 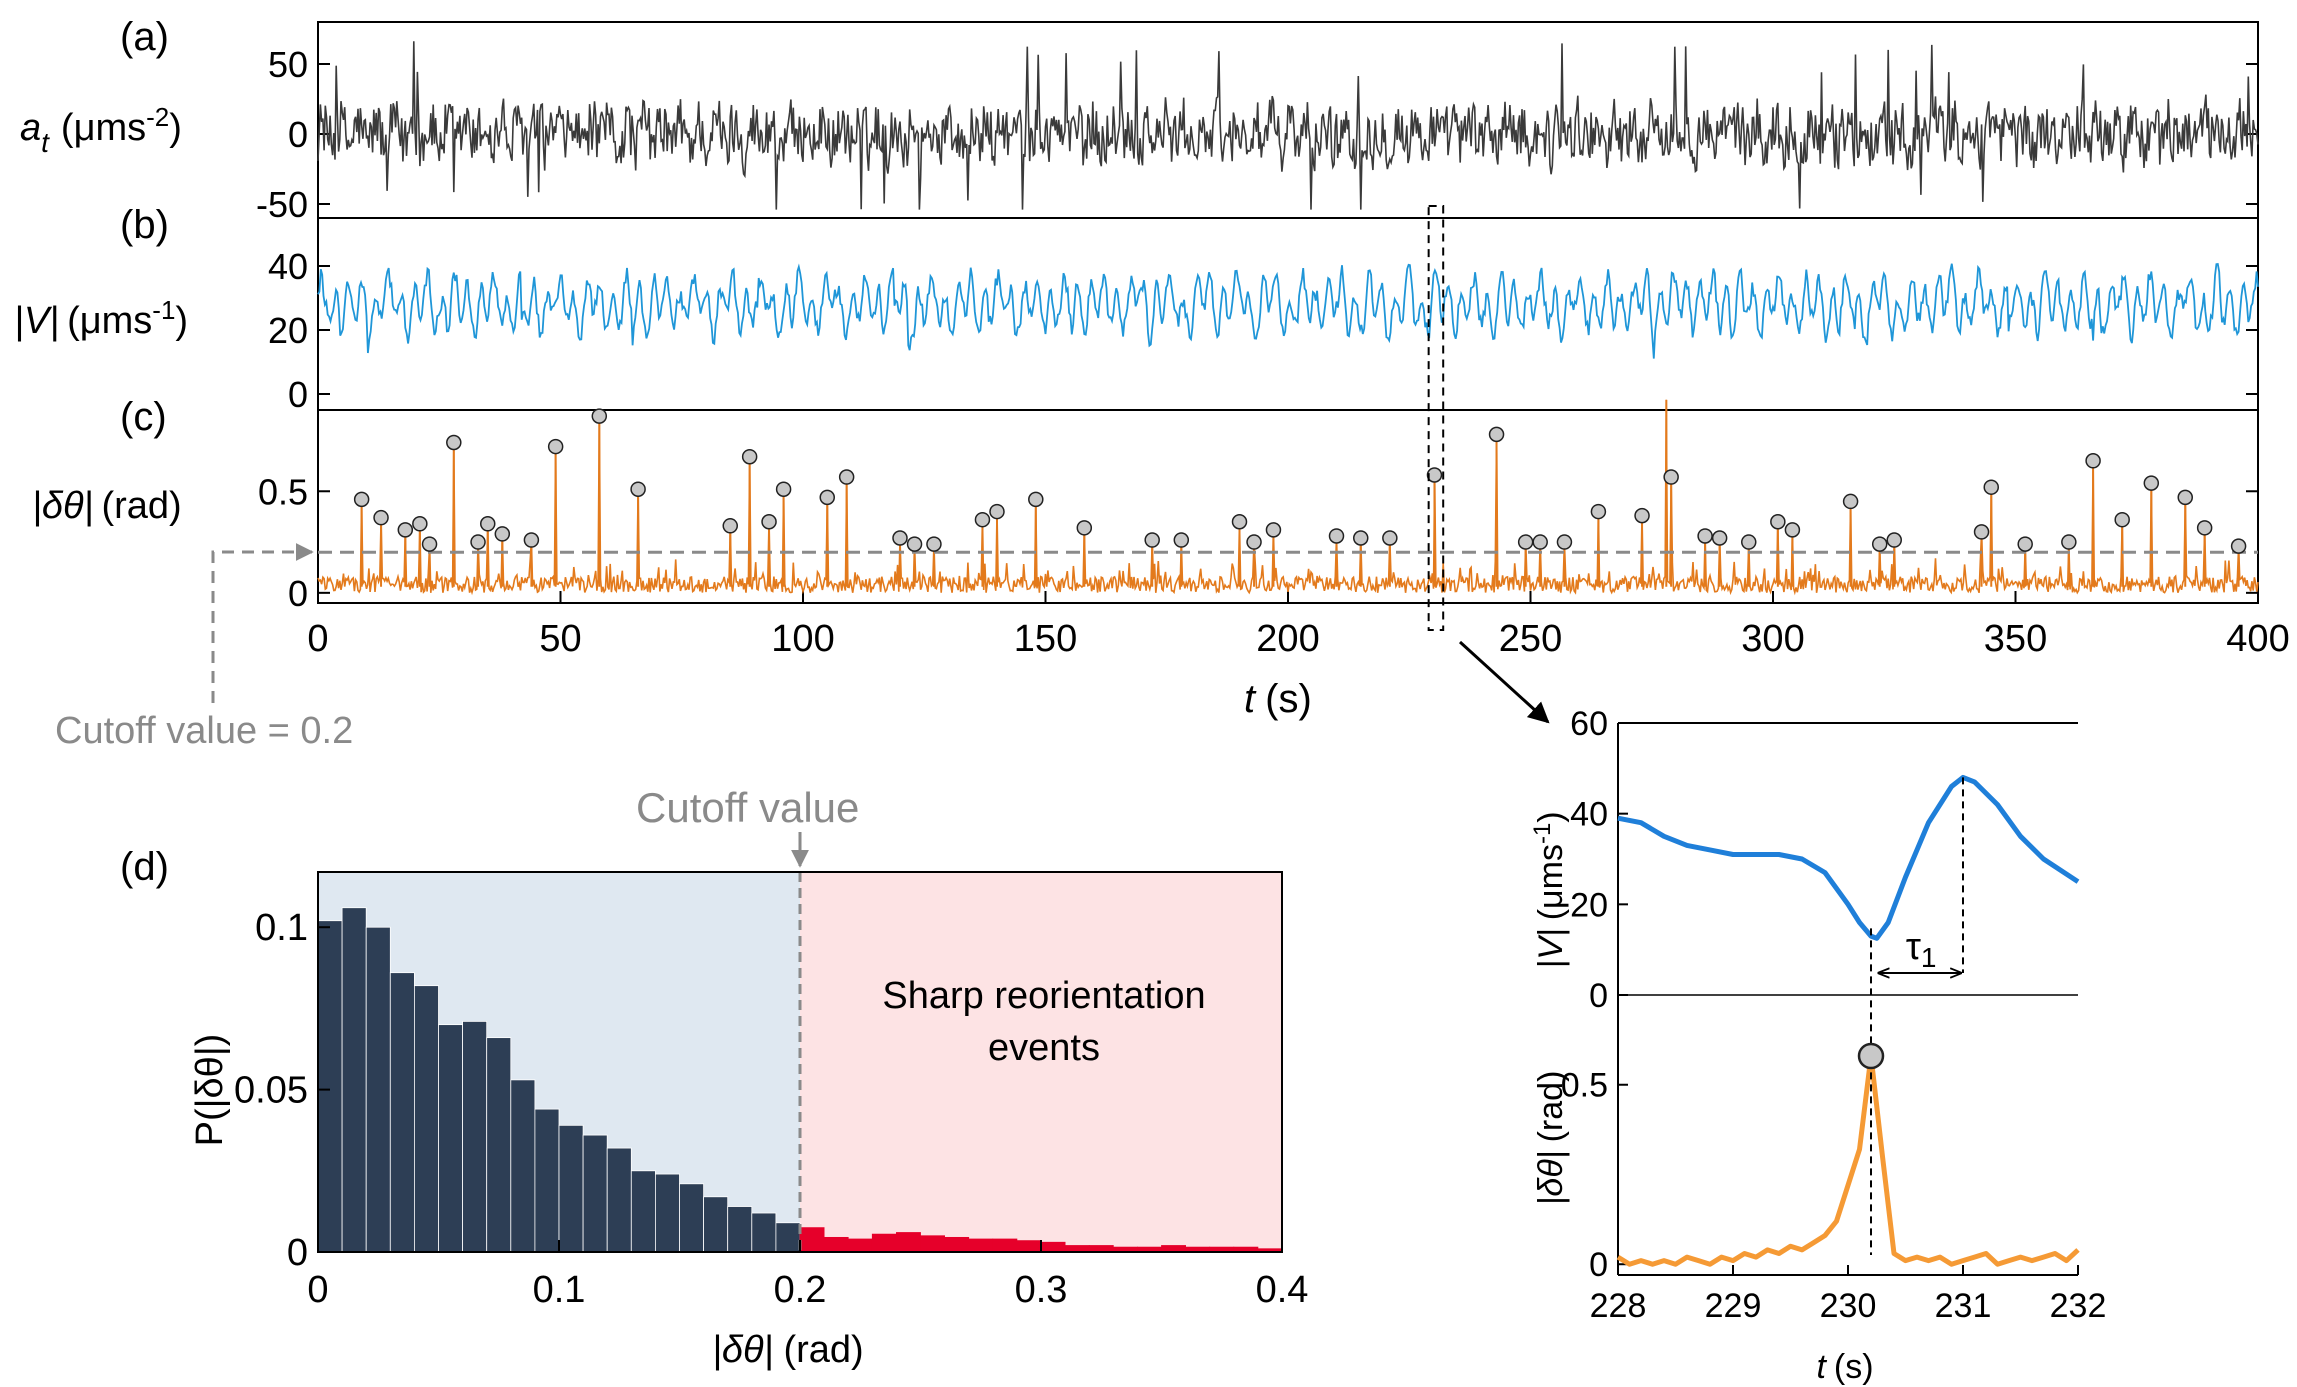 I want to click on zoom-window, so click(x=1436, y=418).